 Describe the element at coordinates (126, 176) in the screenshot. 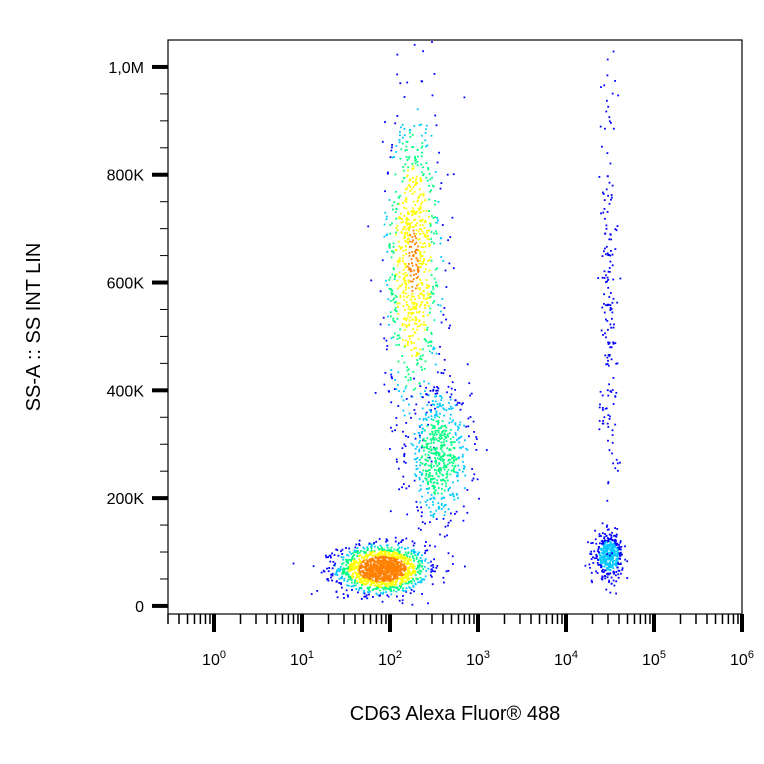

I see `y-tick-label: 800K` at that location.